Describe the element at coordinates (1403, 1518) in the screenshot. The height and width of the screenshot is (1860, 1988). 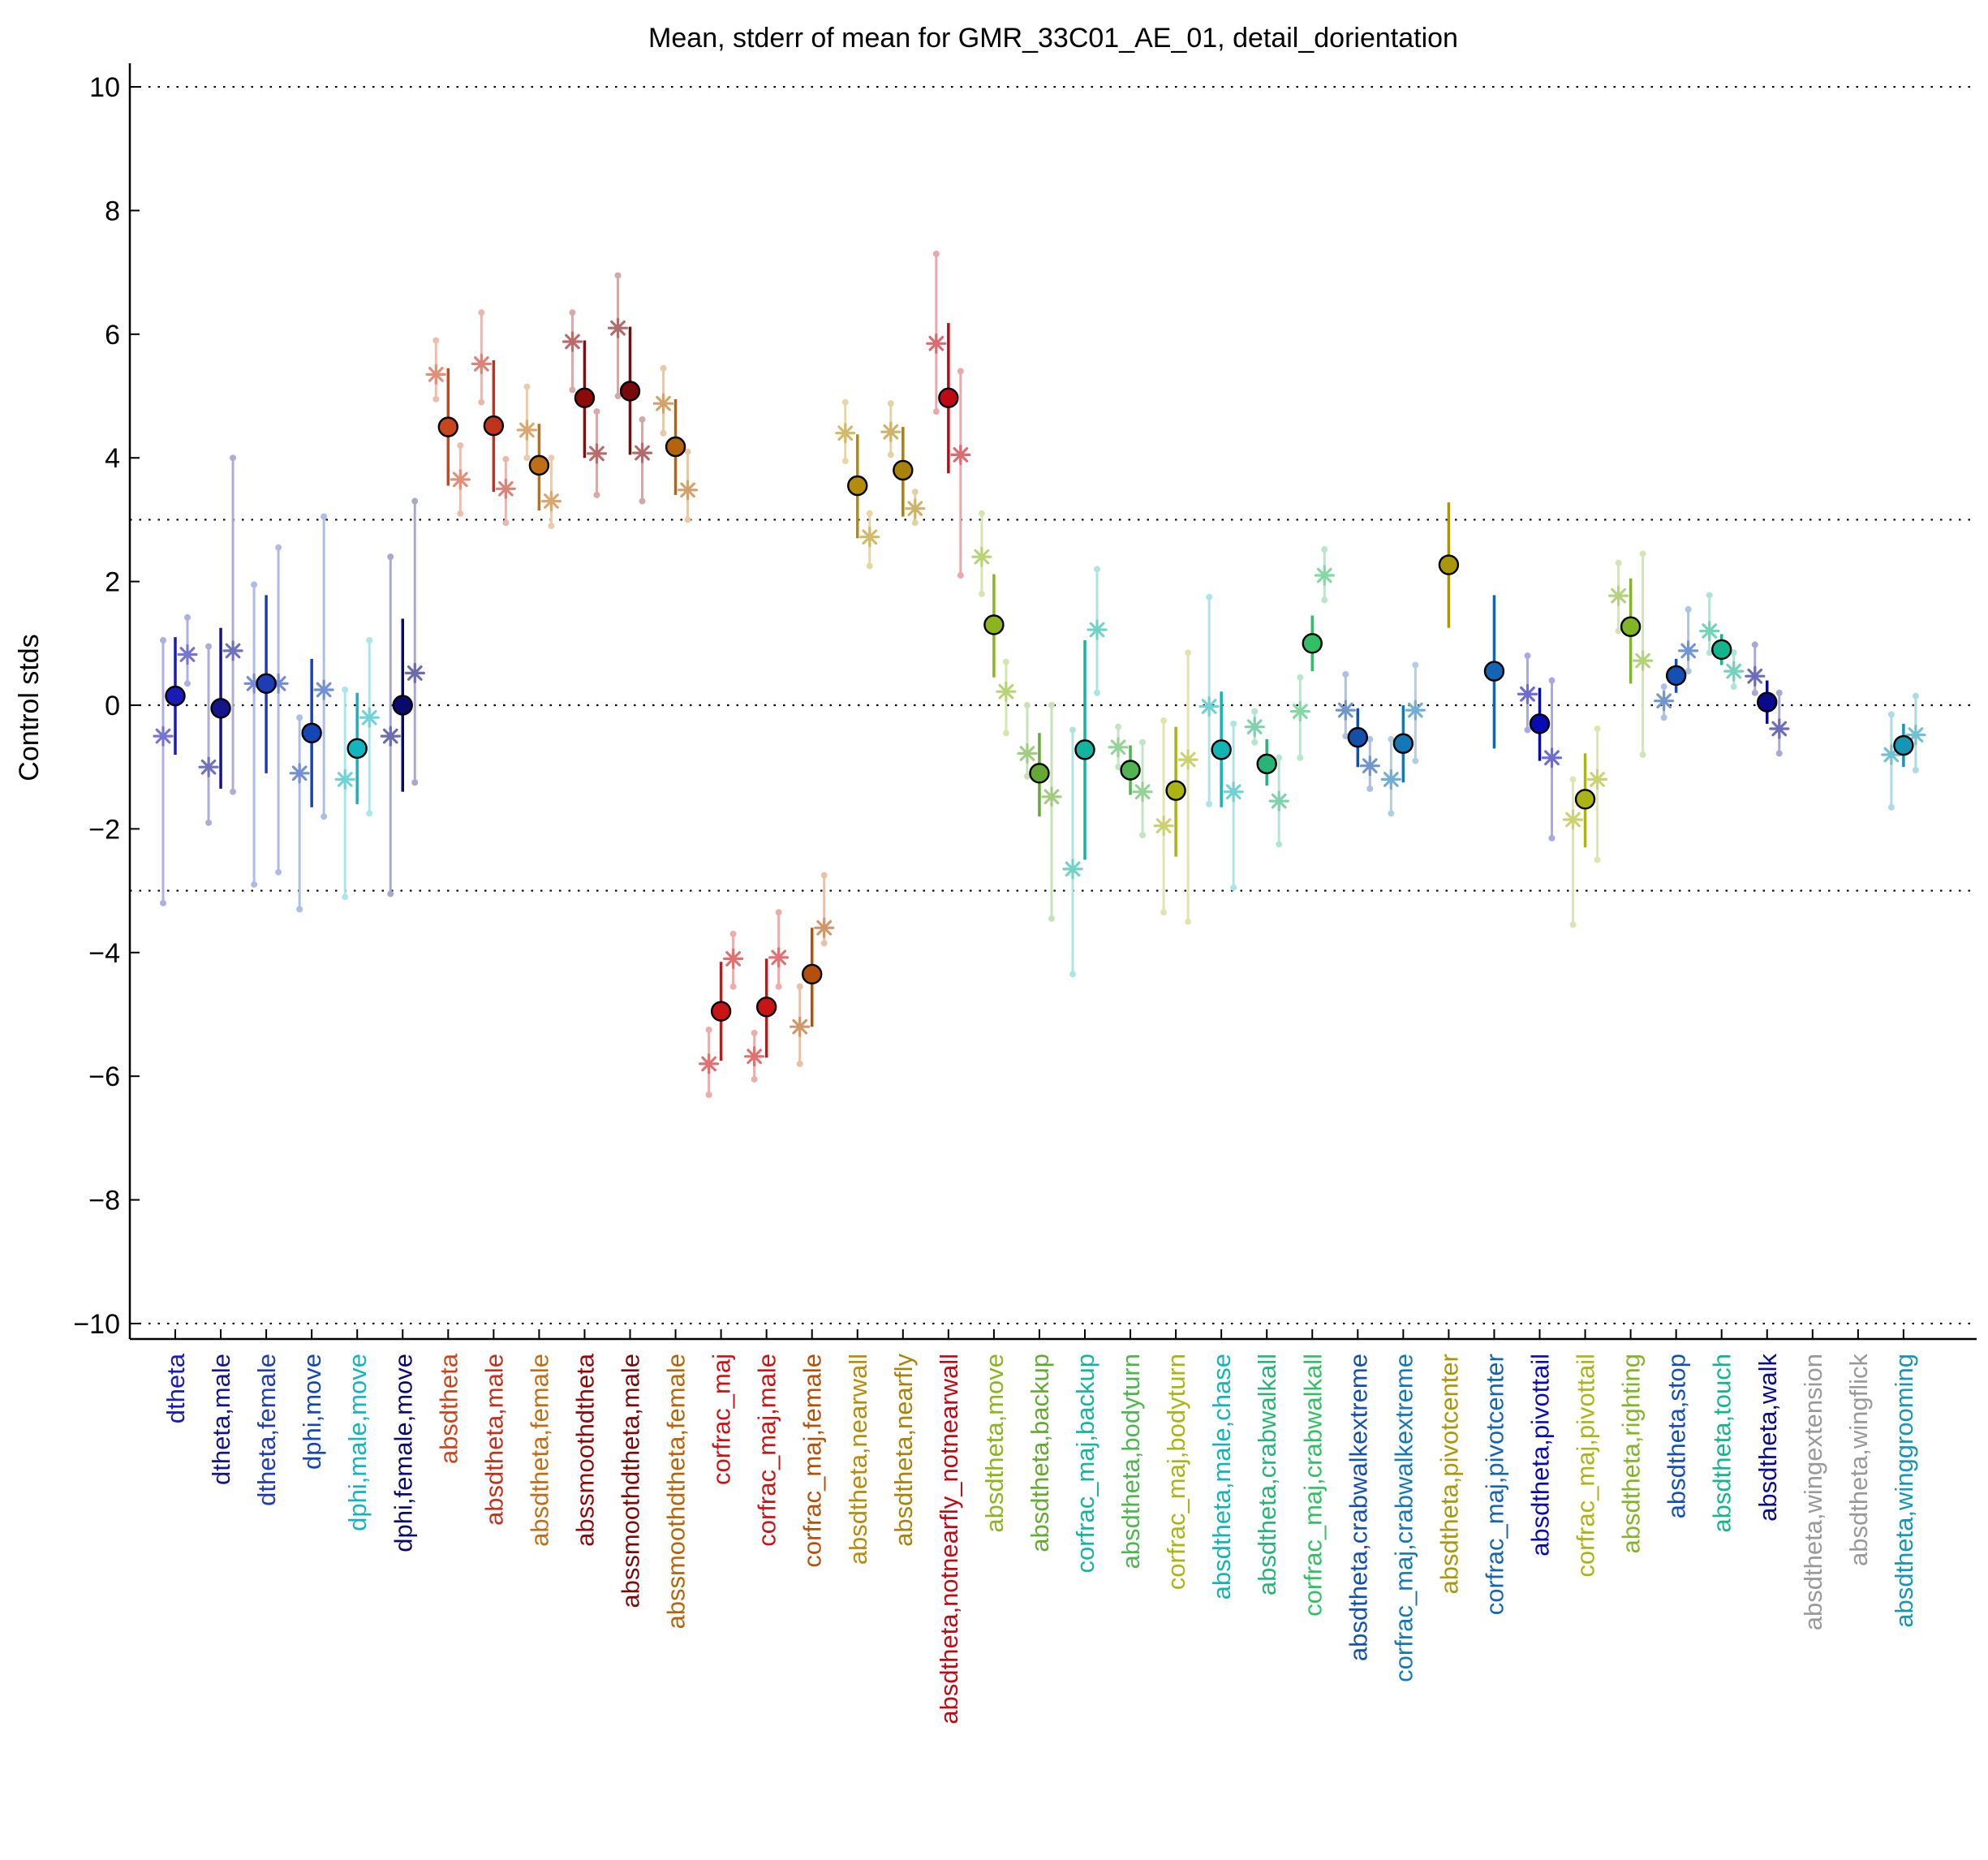
I see `category-label: corfrac_maj,crabwalkextreme` at that location.